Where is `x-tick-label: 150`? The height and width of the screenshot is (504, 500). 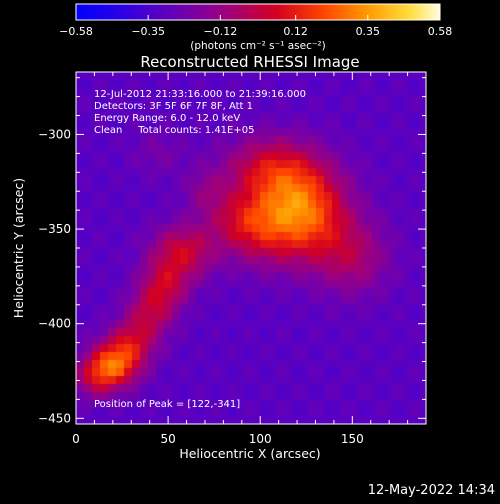
x-tick-label: 150 is located at coordinates (352, 439).